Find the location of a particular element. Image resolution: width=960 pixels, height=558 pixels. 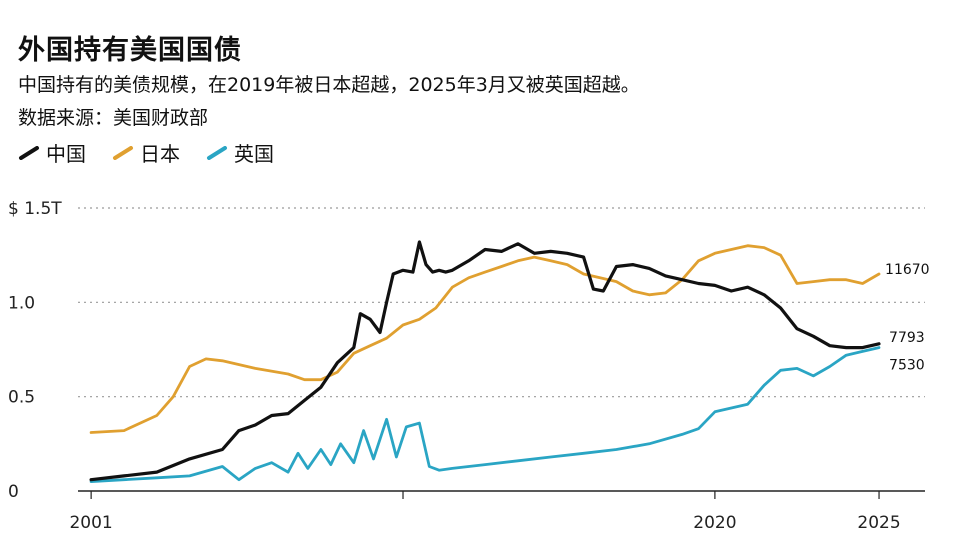

chart-subtitle: 中国持有的美债规模，在2019年被日本超越，2025年3月又被英国超越。 is located at coordinates (329, 85).